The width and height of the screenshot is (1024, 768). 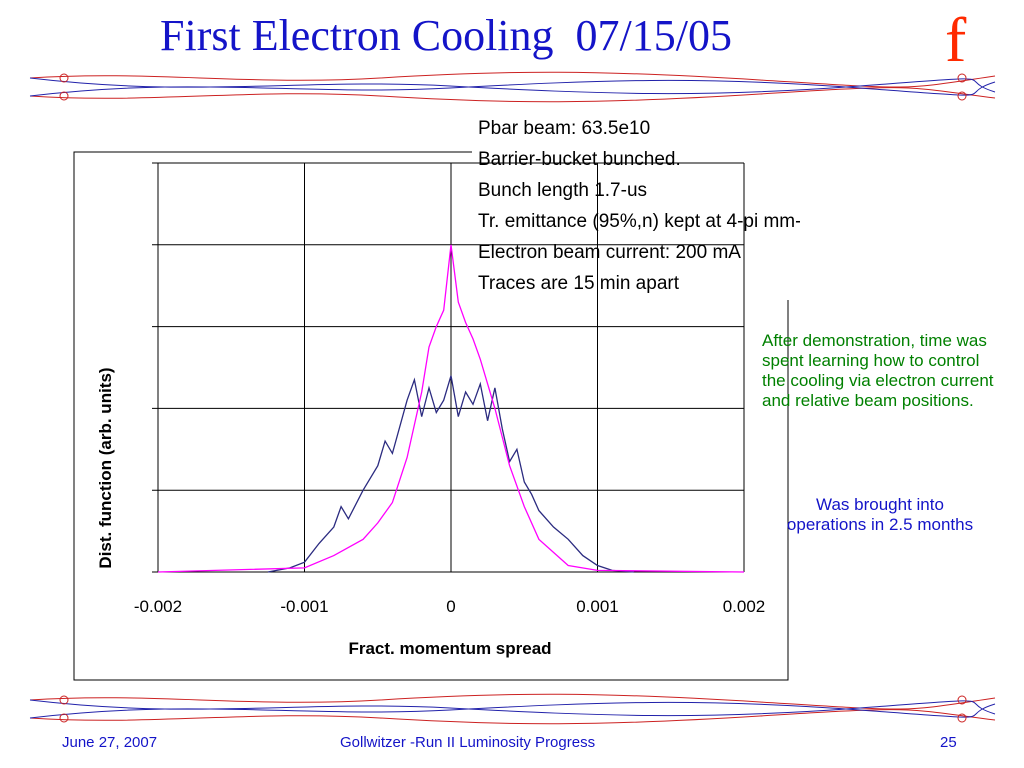 What do you see at coordinates (562, 190) in the screenshot?
I see `annotation-line: Bunch length 1.7-us` at bounding box center [562, 190].